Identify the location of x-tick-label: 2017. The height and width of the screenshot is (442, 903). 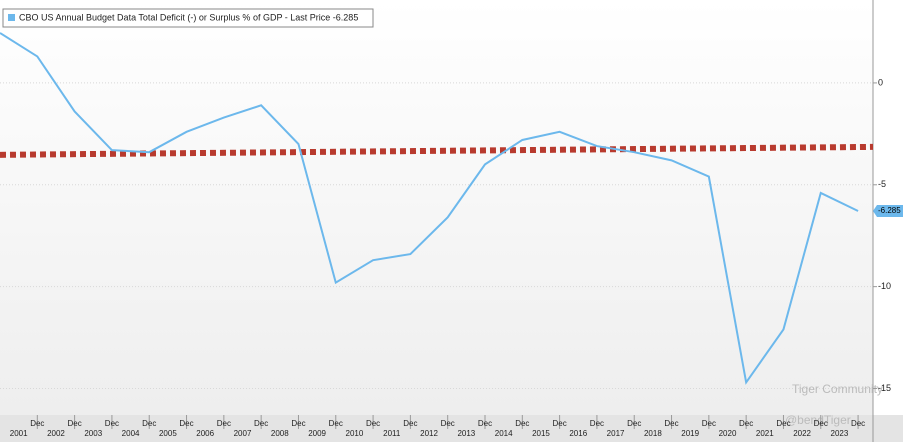
(616, 433).